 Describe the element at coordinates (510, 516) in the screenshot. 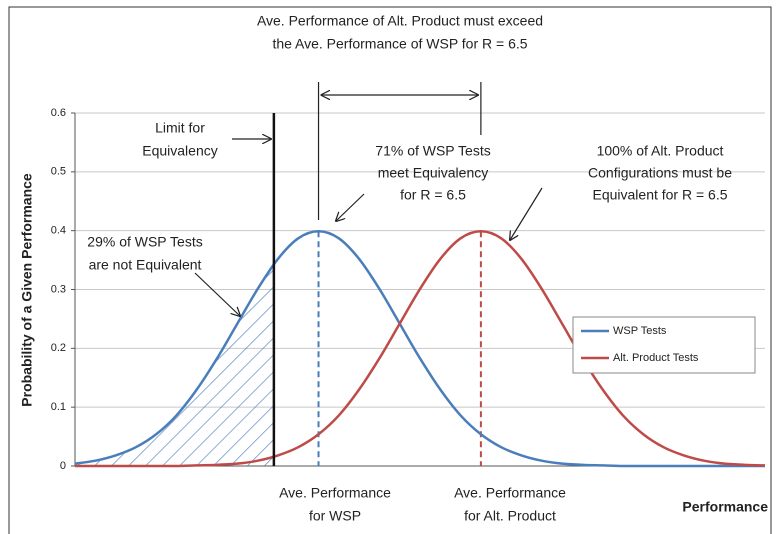

I see `annotation: for Alt. Product` at that location.